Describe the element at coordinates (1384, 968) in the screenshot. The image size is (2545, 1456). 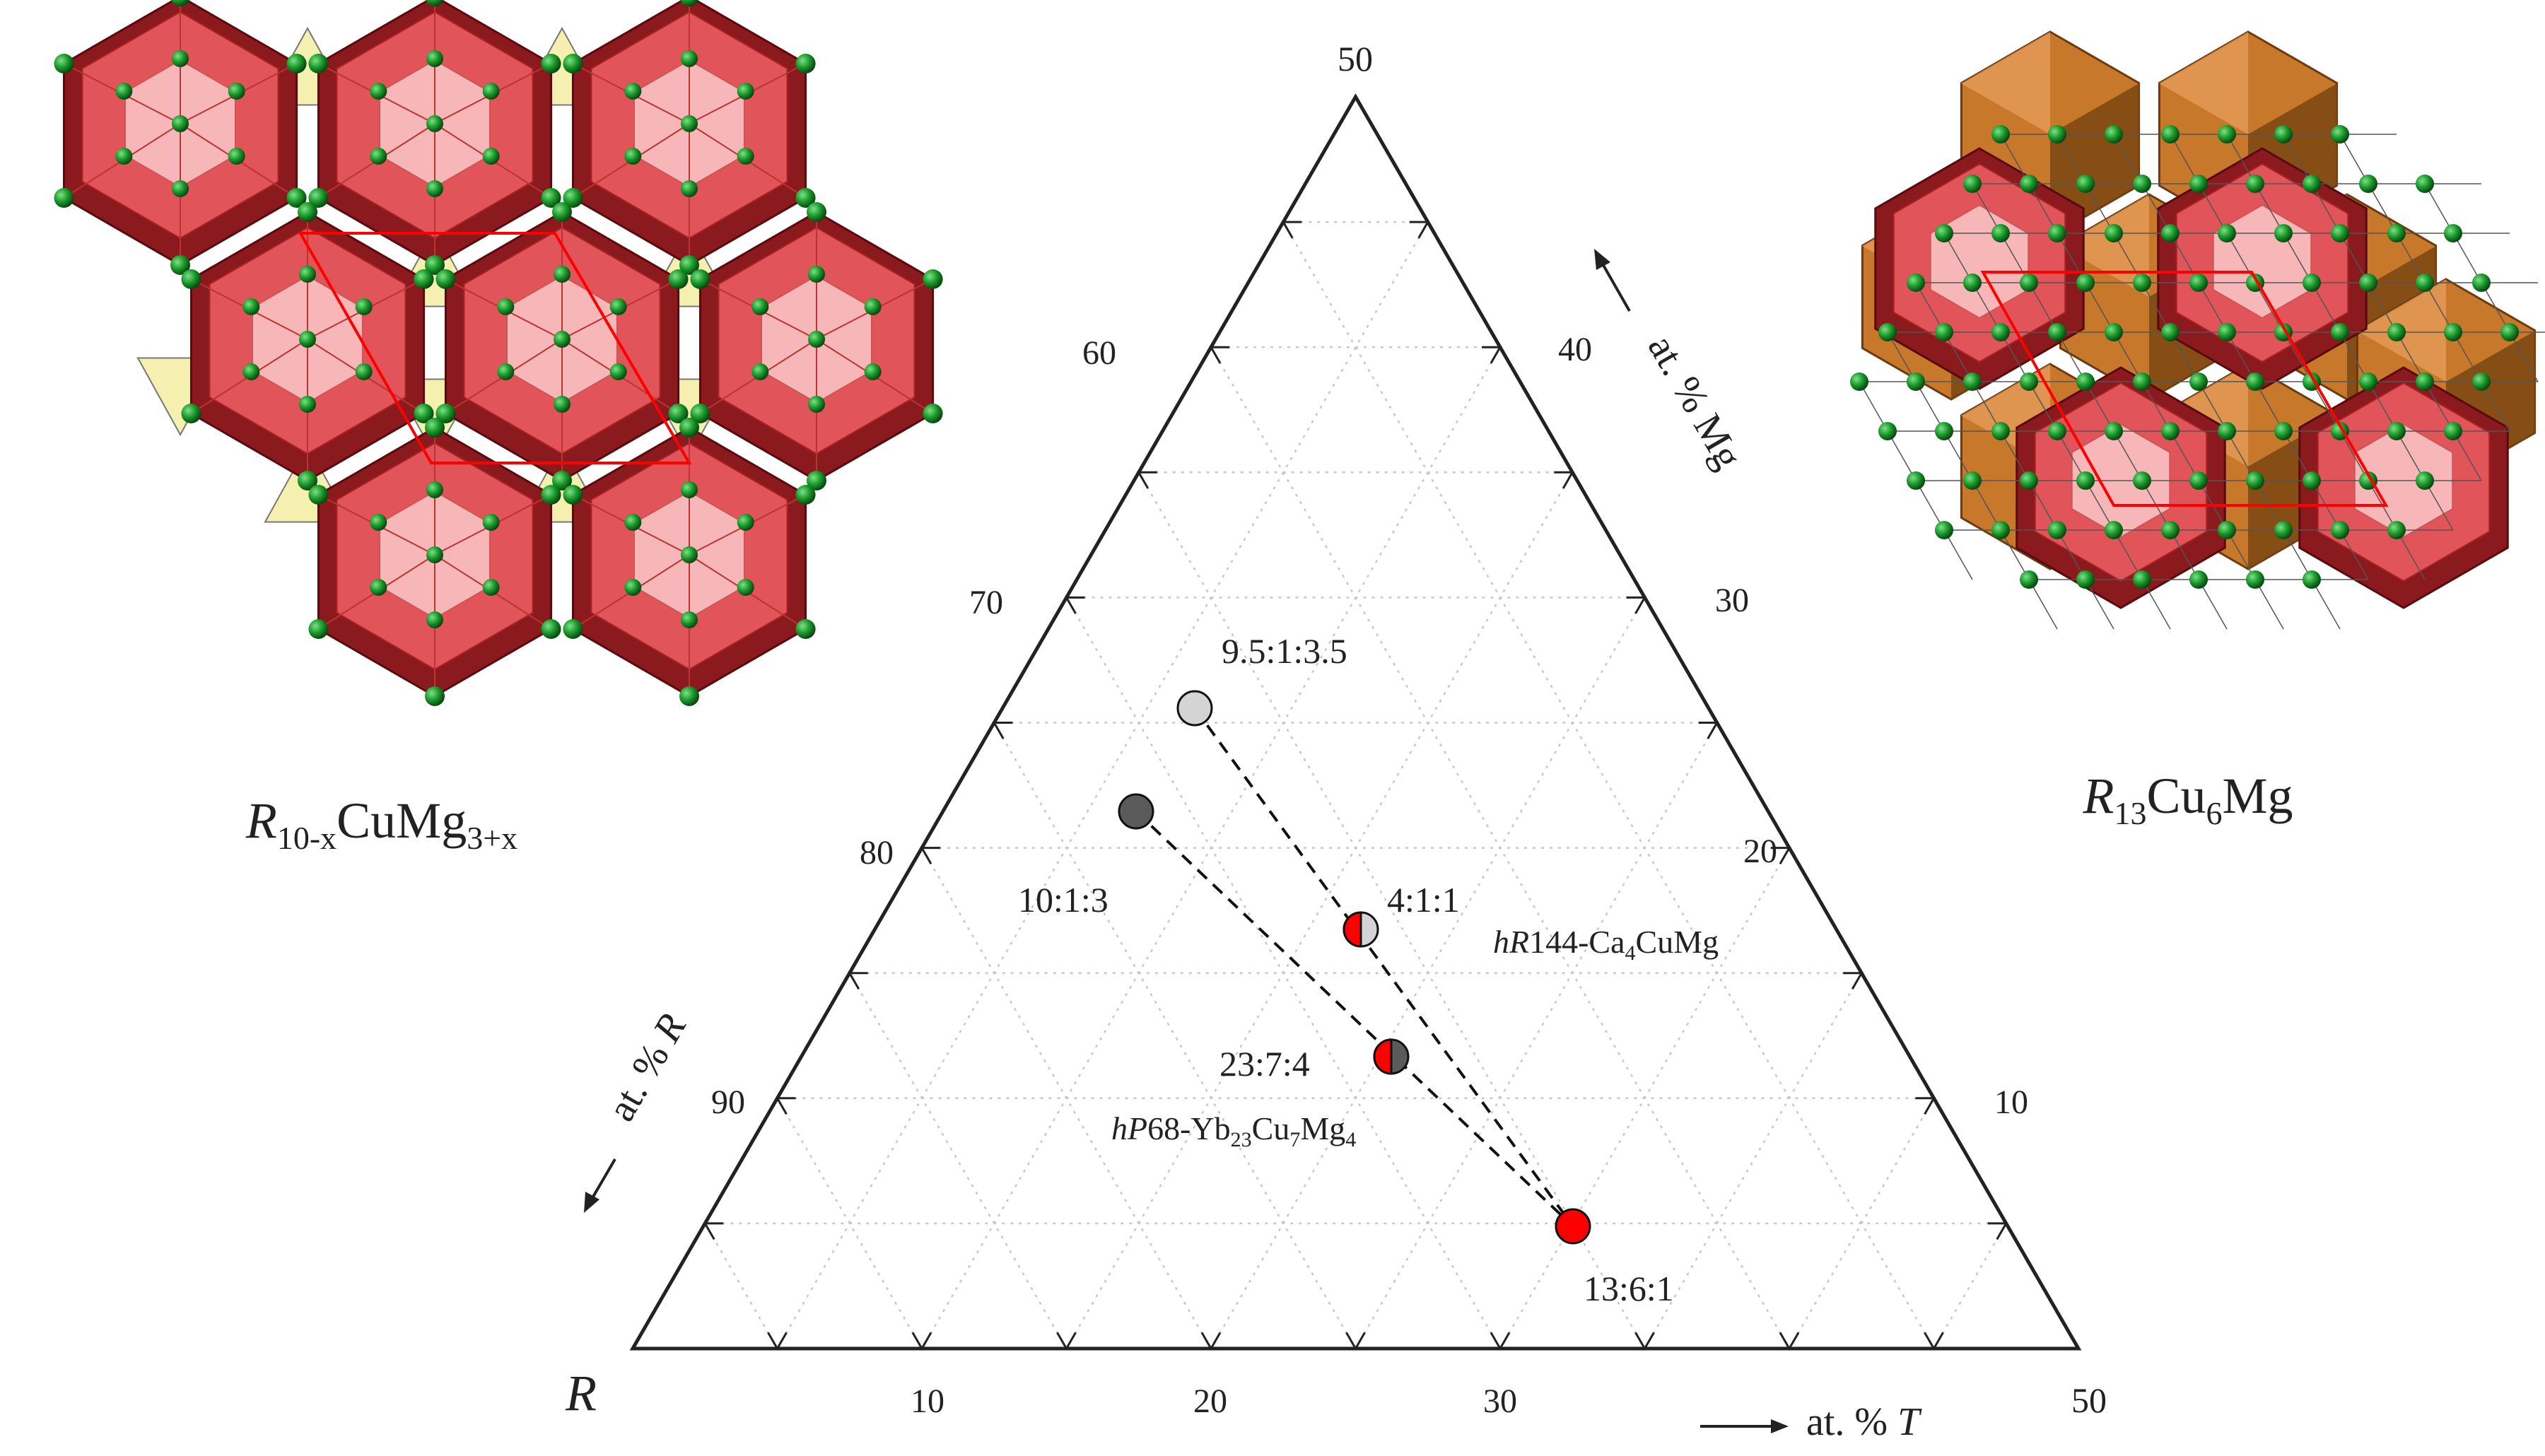
I see `tie-line-9.5-to-13` at that location.